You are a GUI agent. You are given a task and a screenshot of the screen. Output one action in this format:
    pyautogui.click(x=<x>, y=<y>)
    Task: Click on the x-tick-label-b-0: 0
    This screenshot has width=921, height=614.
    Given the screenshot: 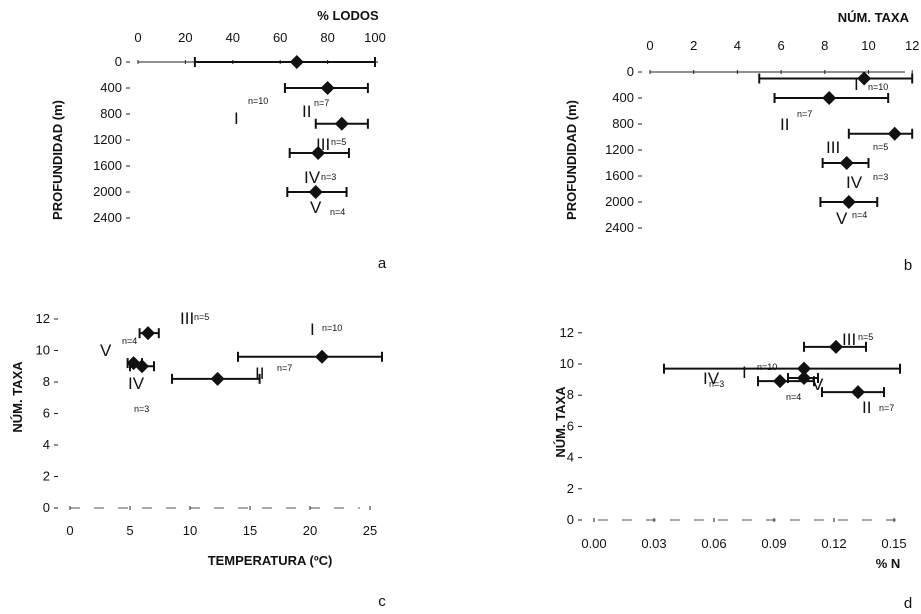 What is the action you would take?
    pyautogui.click(x=649, y=45)
    